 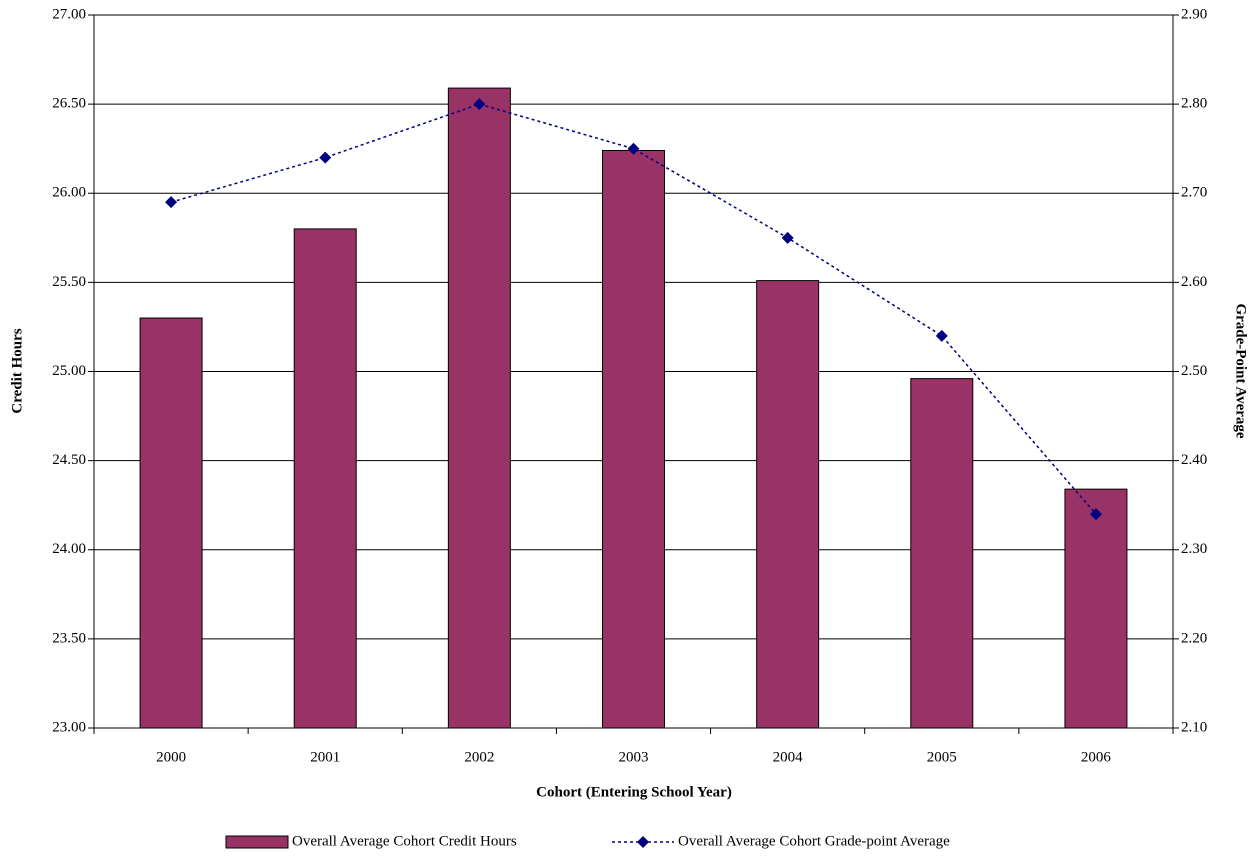 What do you see at coordinates (404, 841) in the screenshot?
I see `legend-label: Overall Average Cohort Credit Hours` at bounding box center [404, 841].